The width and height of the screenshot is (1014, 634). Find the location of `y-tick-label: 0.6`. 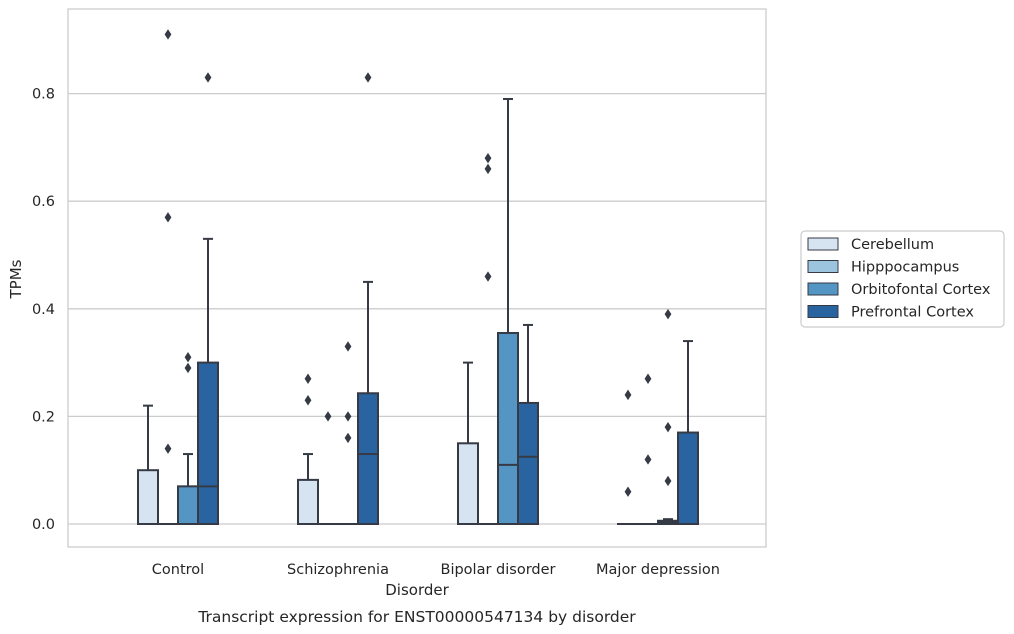

y-tick-label: 0.6 is located at coordinates (43, 202).